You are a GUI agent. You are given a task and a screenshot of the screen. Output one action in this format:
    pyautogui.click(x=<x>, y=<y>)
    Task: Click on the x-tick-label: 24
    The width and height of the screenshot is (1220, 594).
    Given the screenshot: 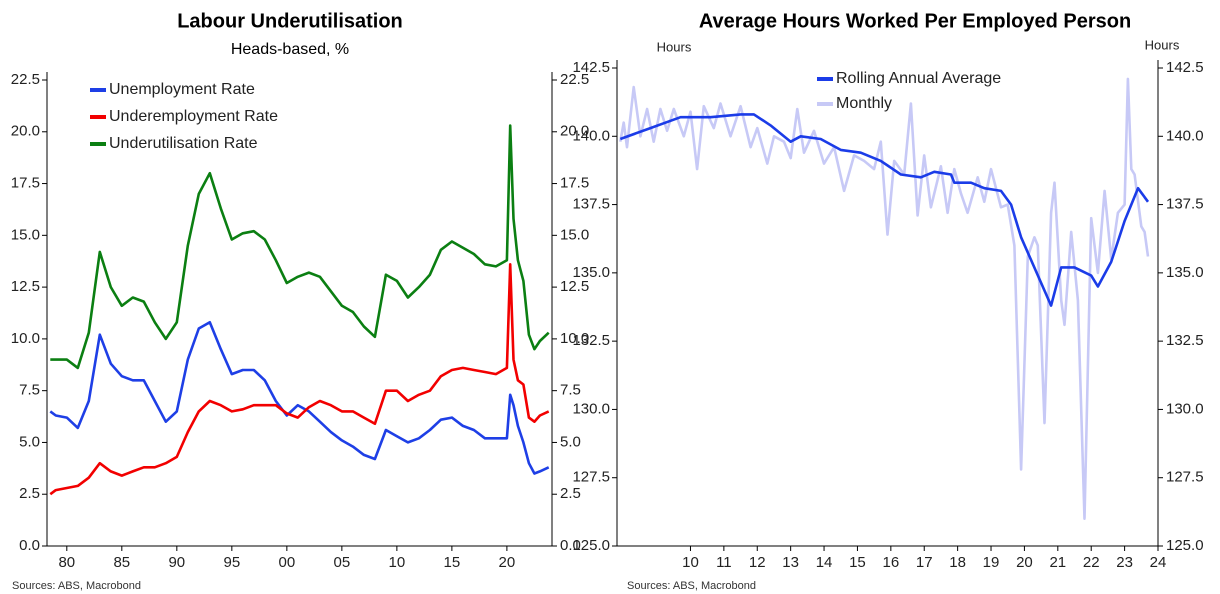 What is the action you would take?
    pyautogui.click(x=1158, y=562)
    